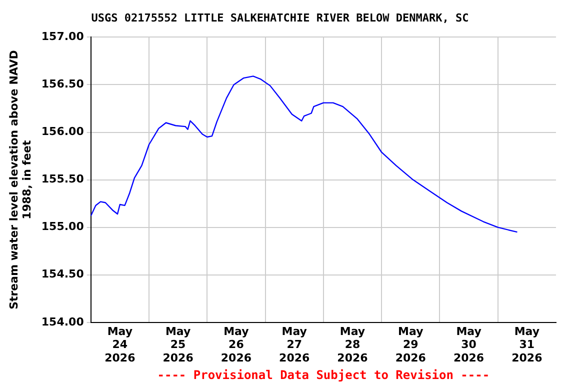  Describe the element at coordinates (62, 84) in the screenshot. I see `y-tick-label: 156.50` at that location.